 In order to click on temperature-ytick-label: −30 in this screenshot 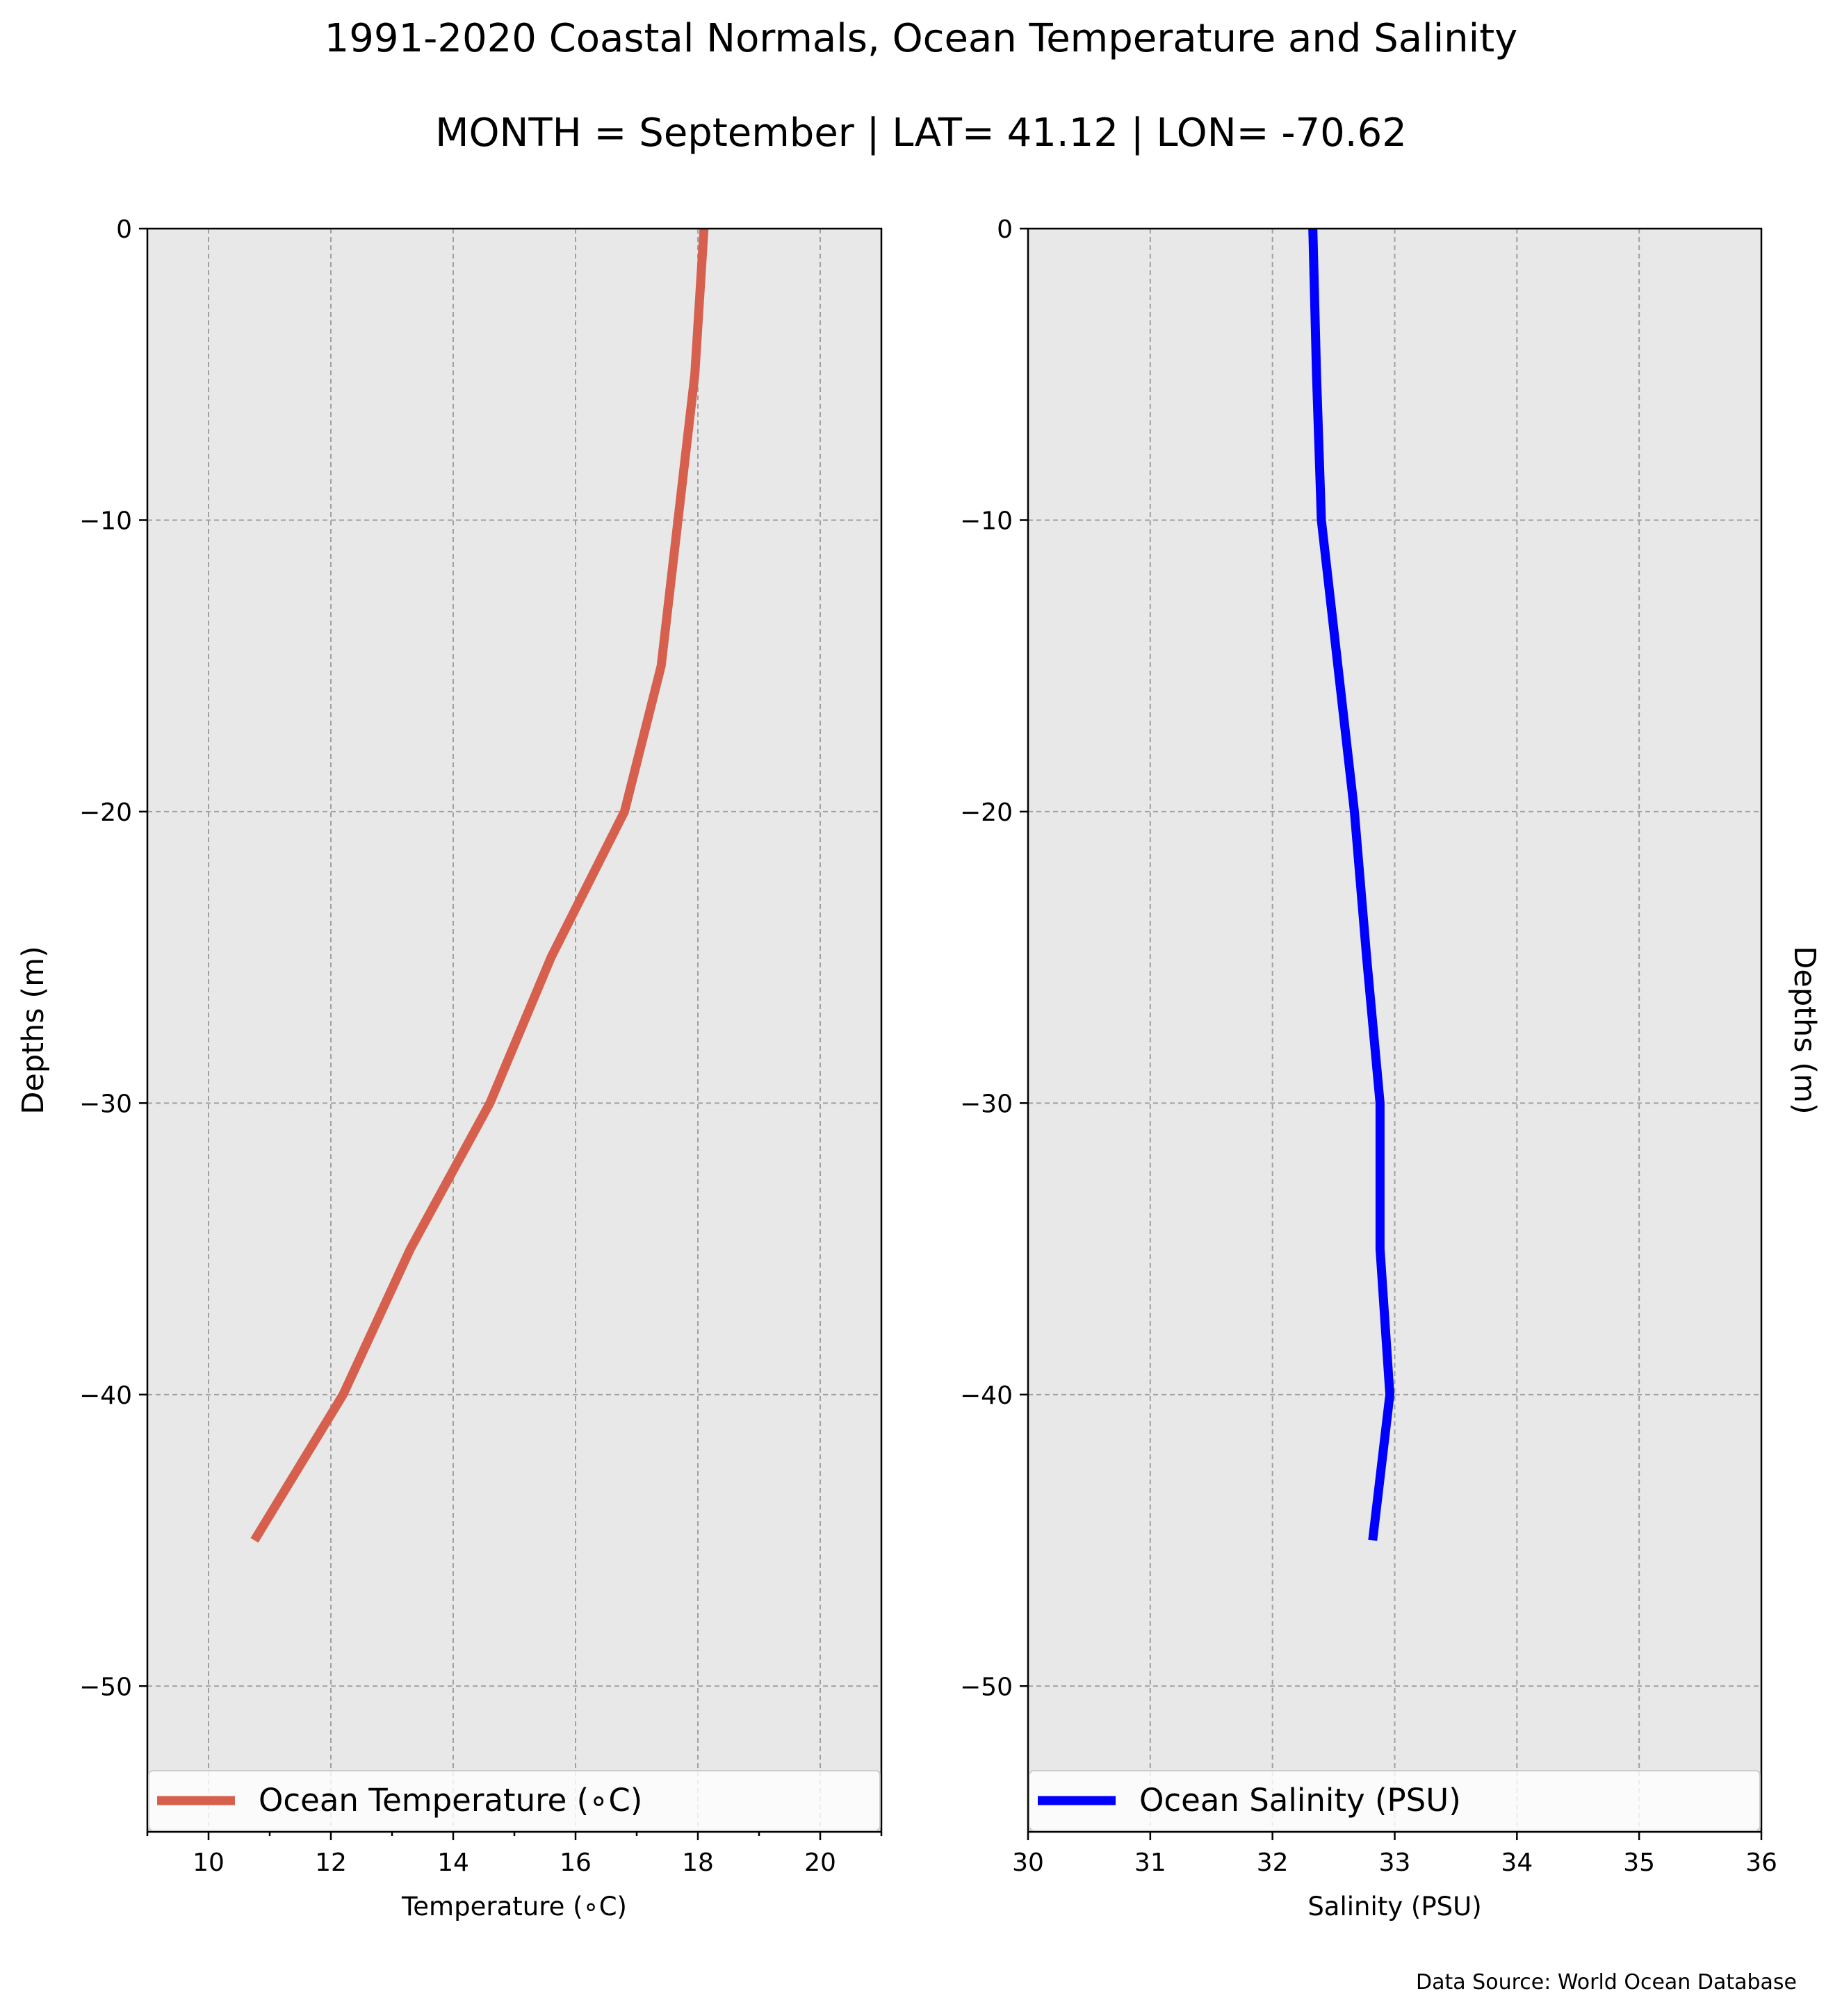, I will do `click(105, 1104)`.